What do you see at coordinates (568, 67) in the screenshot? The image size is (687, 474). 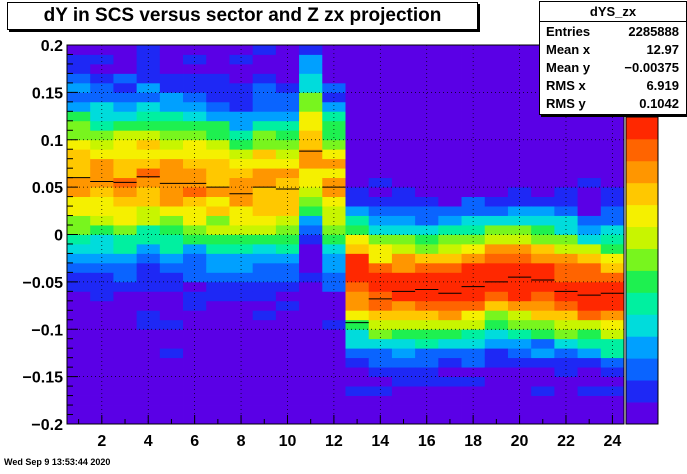 I see `stats-mean-y-label: Mean y` at bounding box center [568, 67].